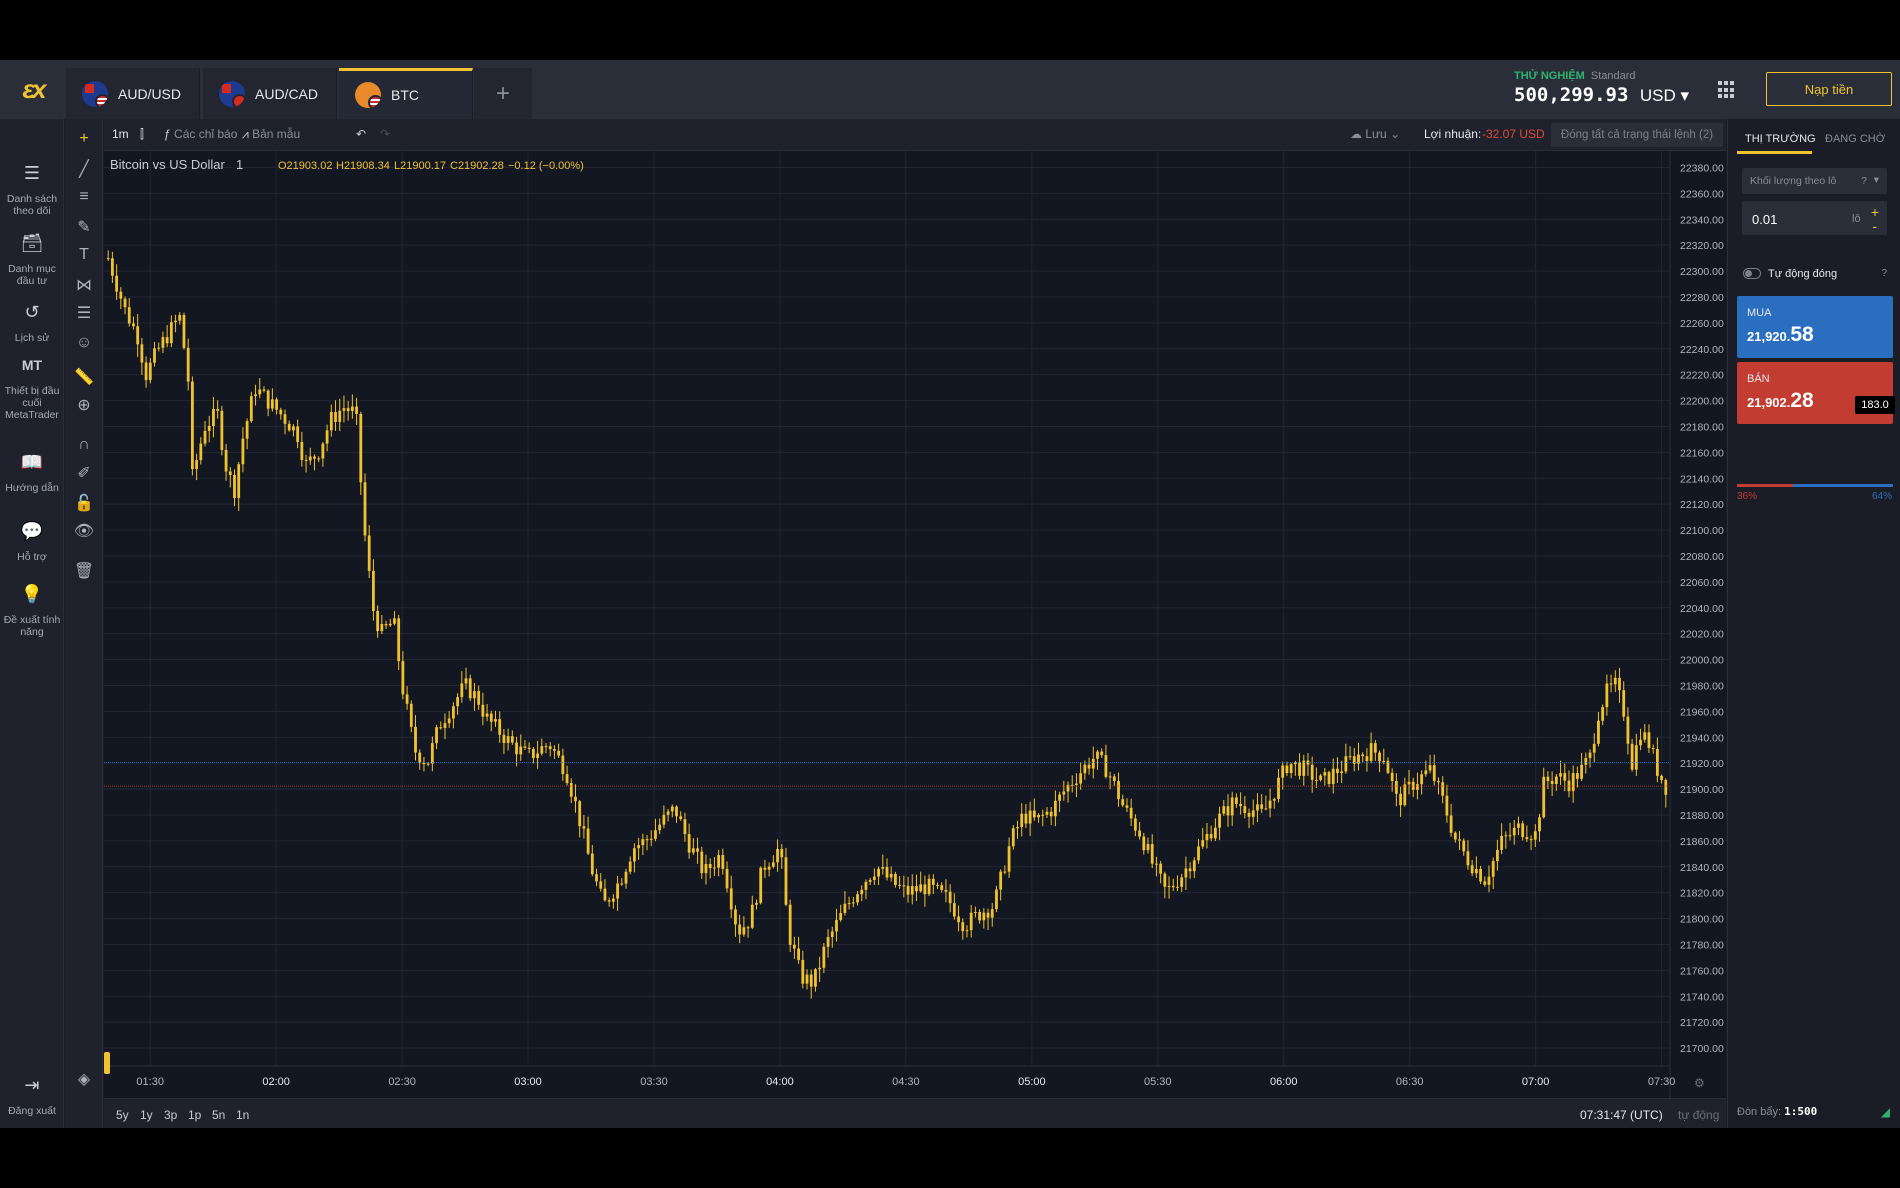 The width and height of the screenshot is (1900, 1188). Describe the element at coordinates (361, 134) in the screenshot. I see `undo-icon: ↶` at that location.